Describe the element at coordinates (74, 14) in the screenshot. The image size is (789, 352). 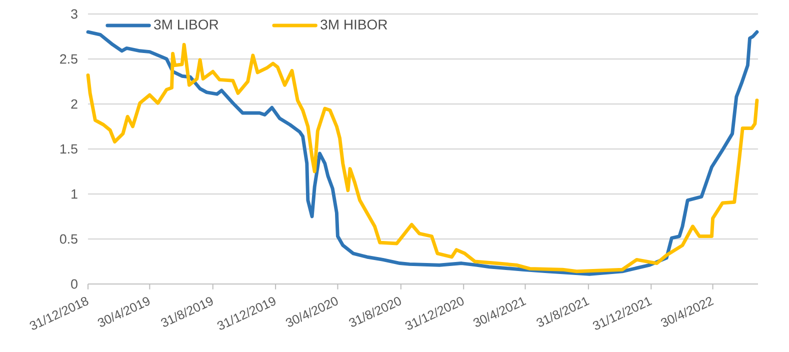
I see `y-tick-label: 3` at that location.